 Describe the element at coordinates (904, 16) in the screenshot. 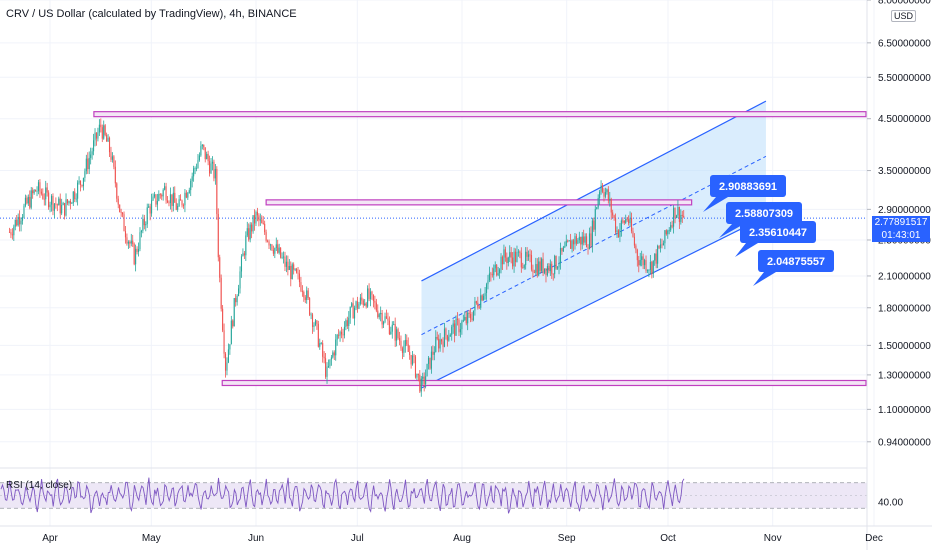

I see `currency-badge: USD` at that location.